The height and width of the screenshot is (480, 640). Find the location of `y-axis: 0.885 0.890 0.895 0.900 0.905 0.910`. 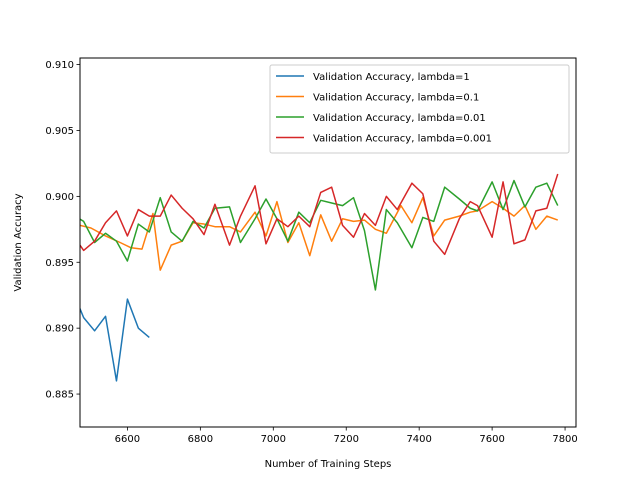

y-axis: 0.885 0.890 0.895 0.900 0.905 0.910 is located at coordinates (62, 230).